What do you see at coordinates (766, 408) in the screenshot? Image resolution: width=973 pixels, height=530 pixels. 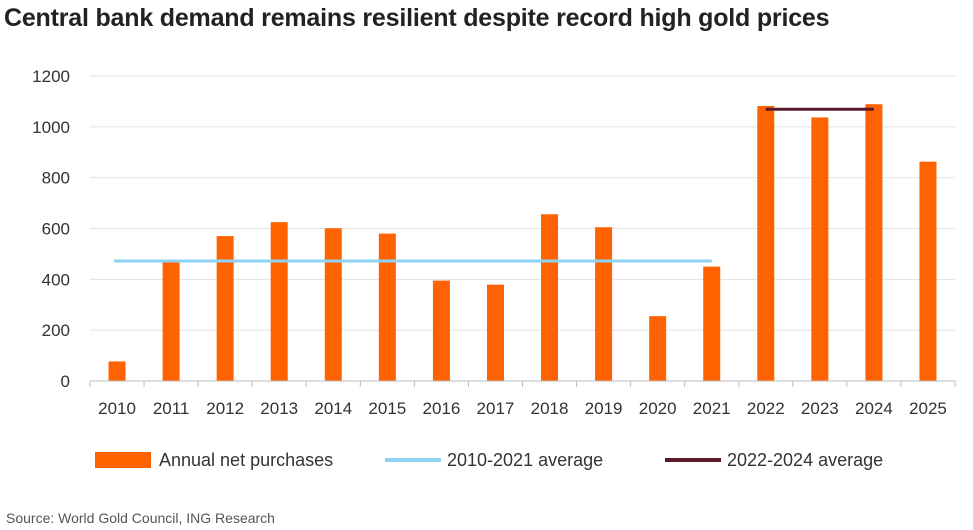 I see `x-tick-label: 2022` at bounding box center [766, 408].